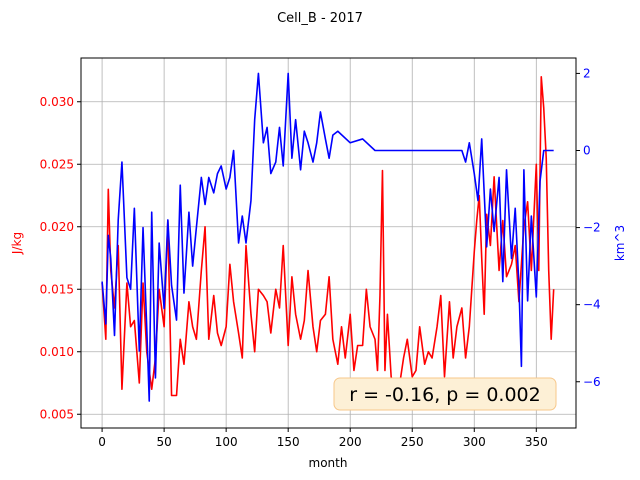 The width and height of the screenshot is (640, 480). I want to click on left-tick-label: 0.010, so click(57, 352).